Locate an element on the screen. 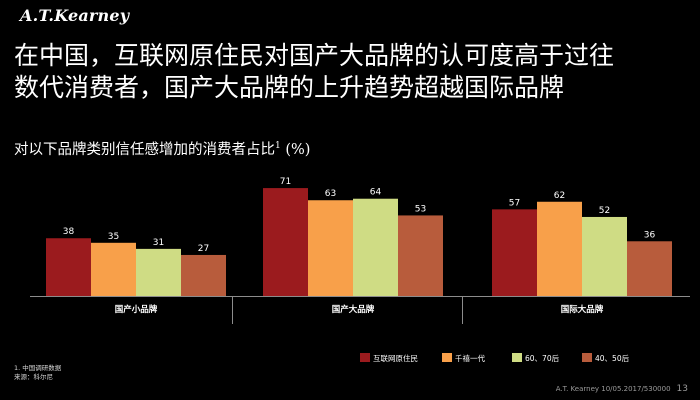 This screenshot has height=400, width=700. category-label-3: 国际大品牌 is located at coordinates (582, 309).